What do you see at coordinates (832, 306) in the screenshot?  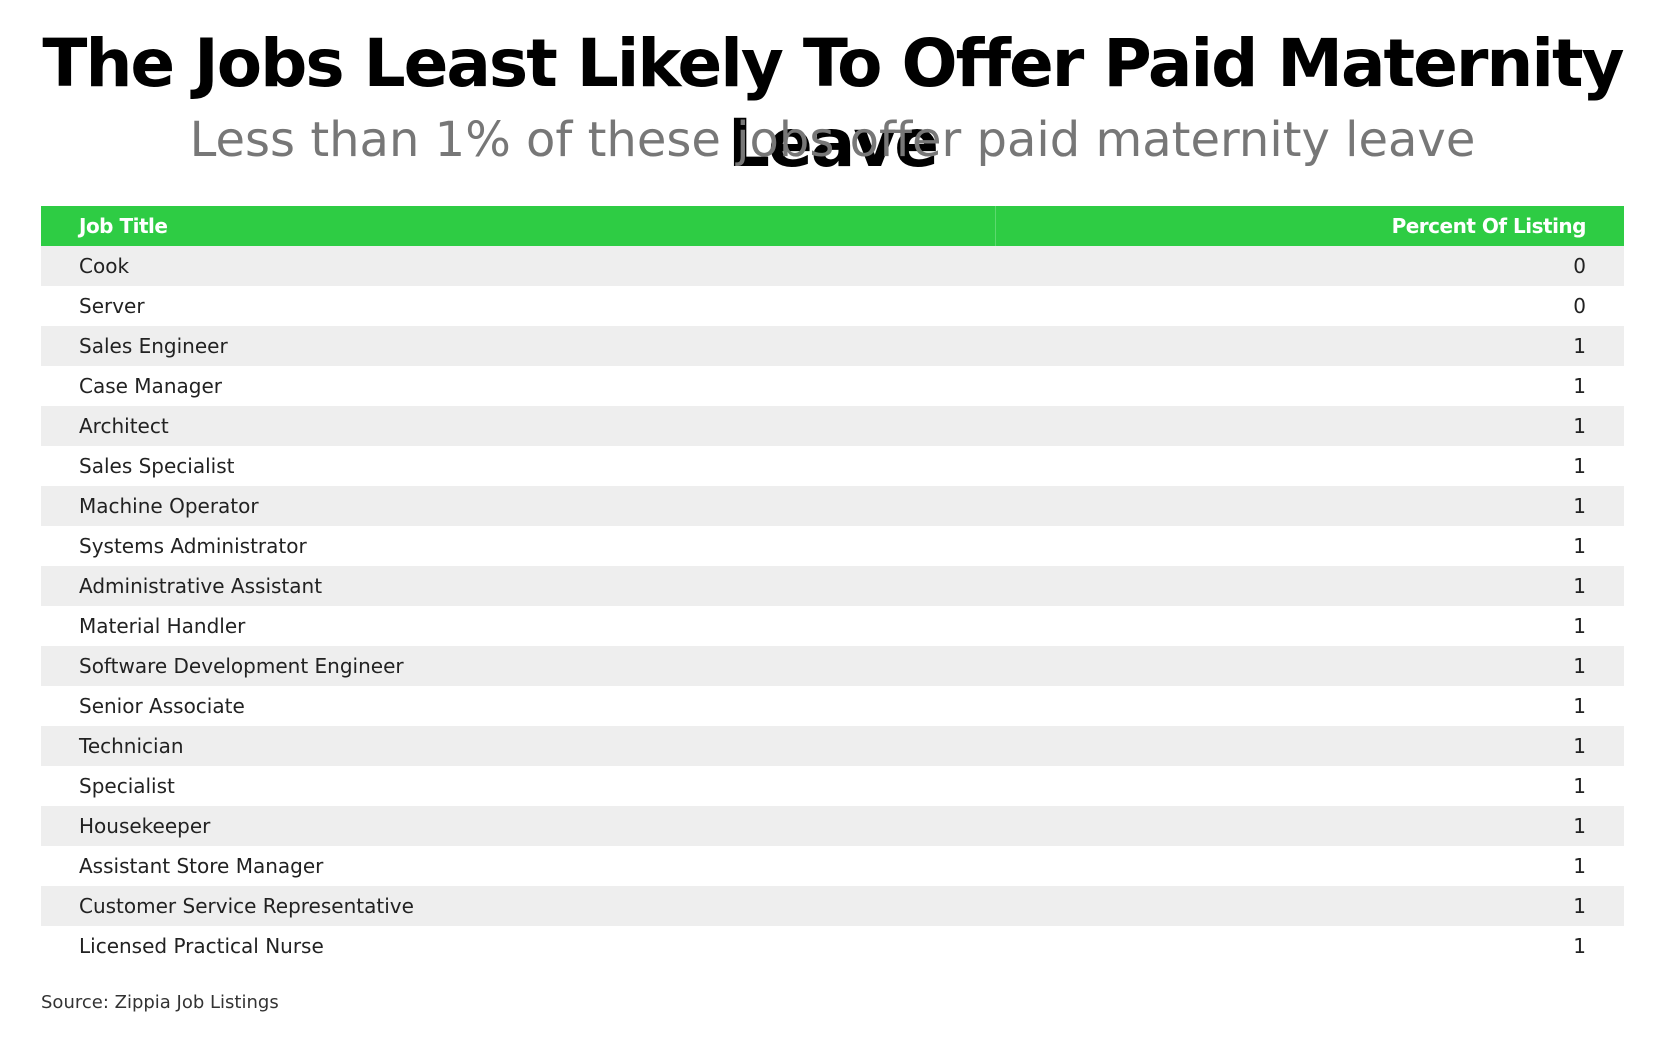 I see `table-row: Server 0` at bounding box center [832, 306].